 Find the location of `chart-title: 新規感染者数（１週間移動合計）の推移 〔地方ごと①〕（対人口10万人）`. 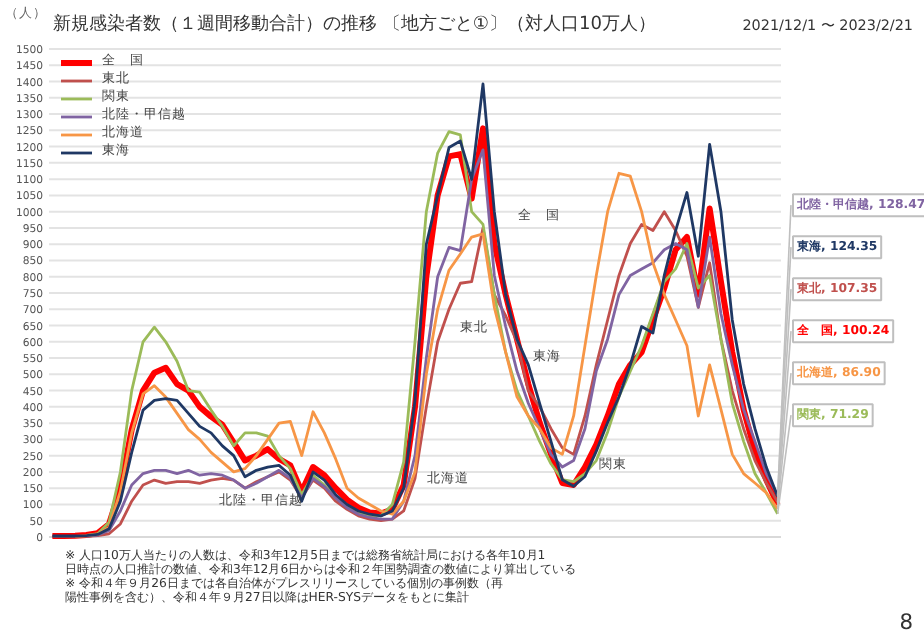

chart-title: 新規感染者数（１週間移動合計）の推移 〔地方ごと①〕（対人口10万人） is located at coordinates (354, 24).